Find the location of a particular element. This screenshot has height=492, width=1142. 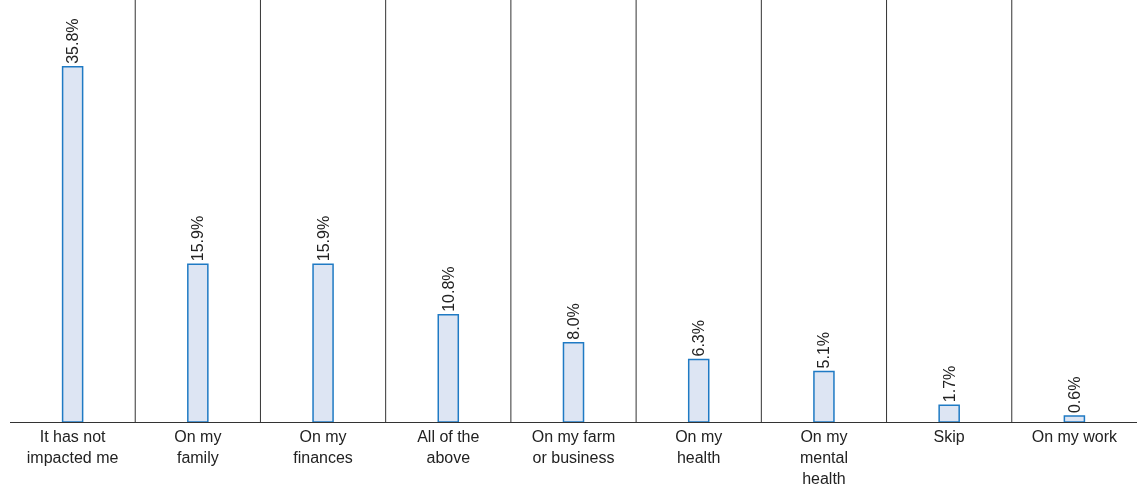

x-tick-label: On my farm or business is located at coordinates (573, 447).